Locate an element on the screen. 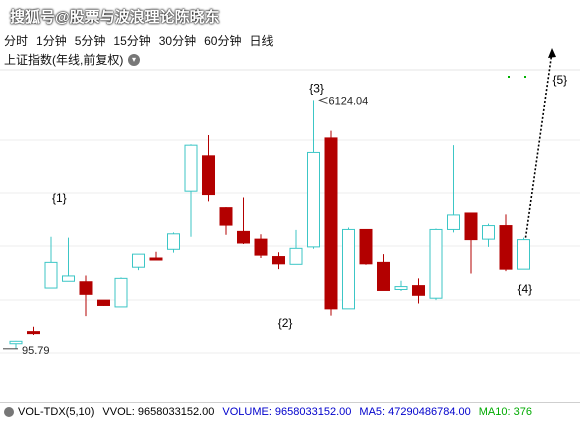 The image size is (580, 428). tab-5min: 5分钟 is located at coordinates (90, 41).